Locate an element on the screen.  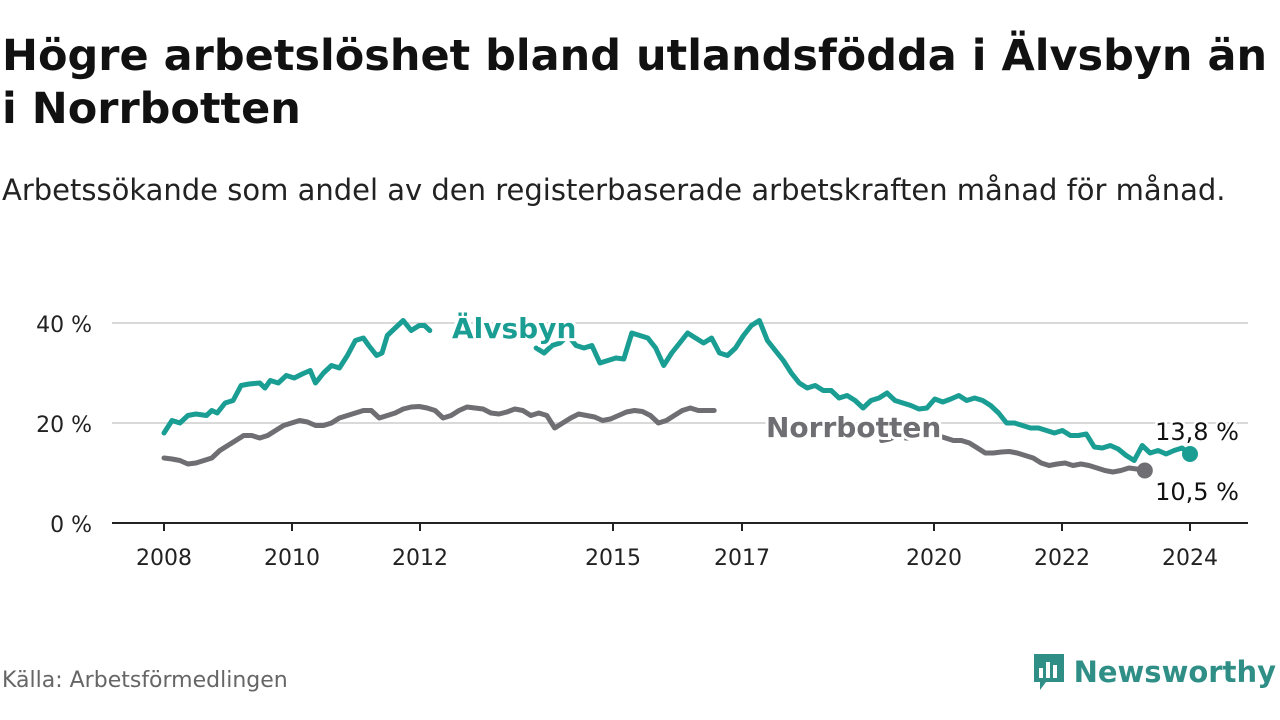
x-tick-label: 2022 is located at coordinates (1062, 558).